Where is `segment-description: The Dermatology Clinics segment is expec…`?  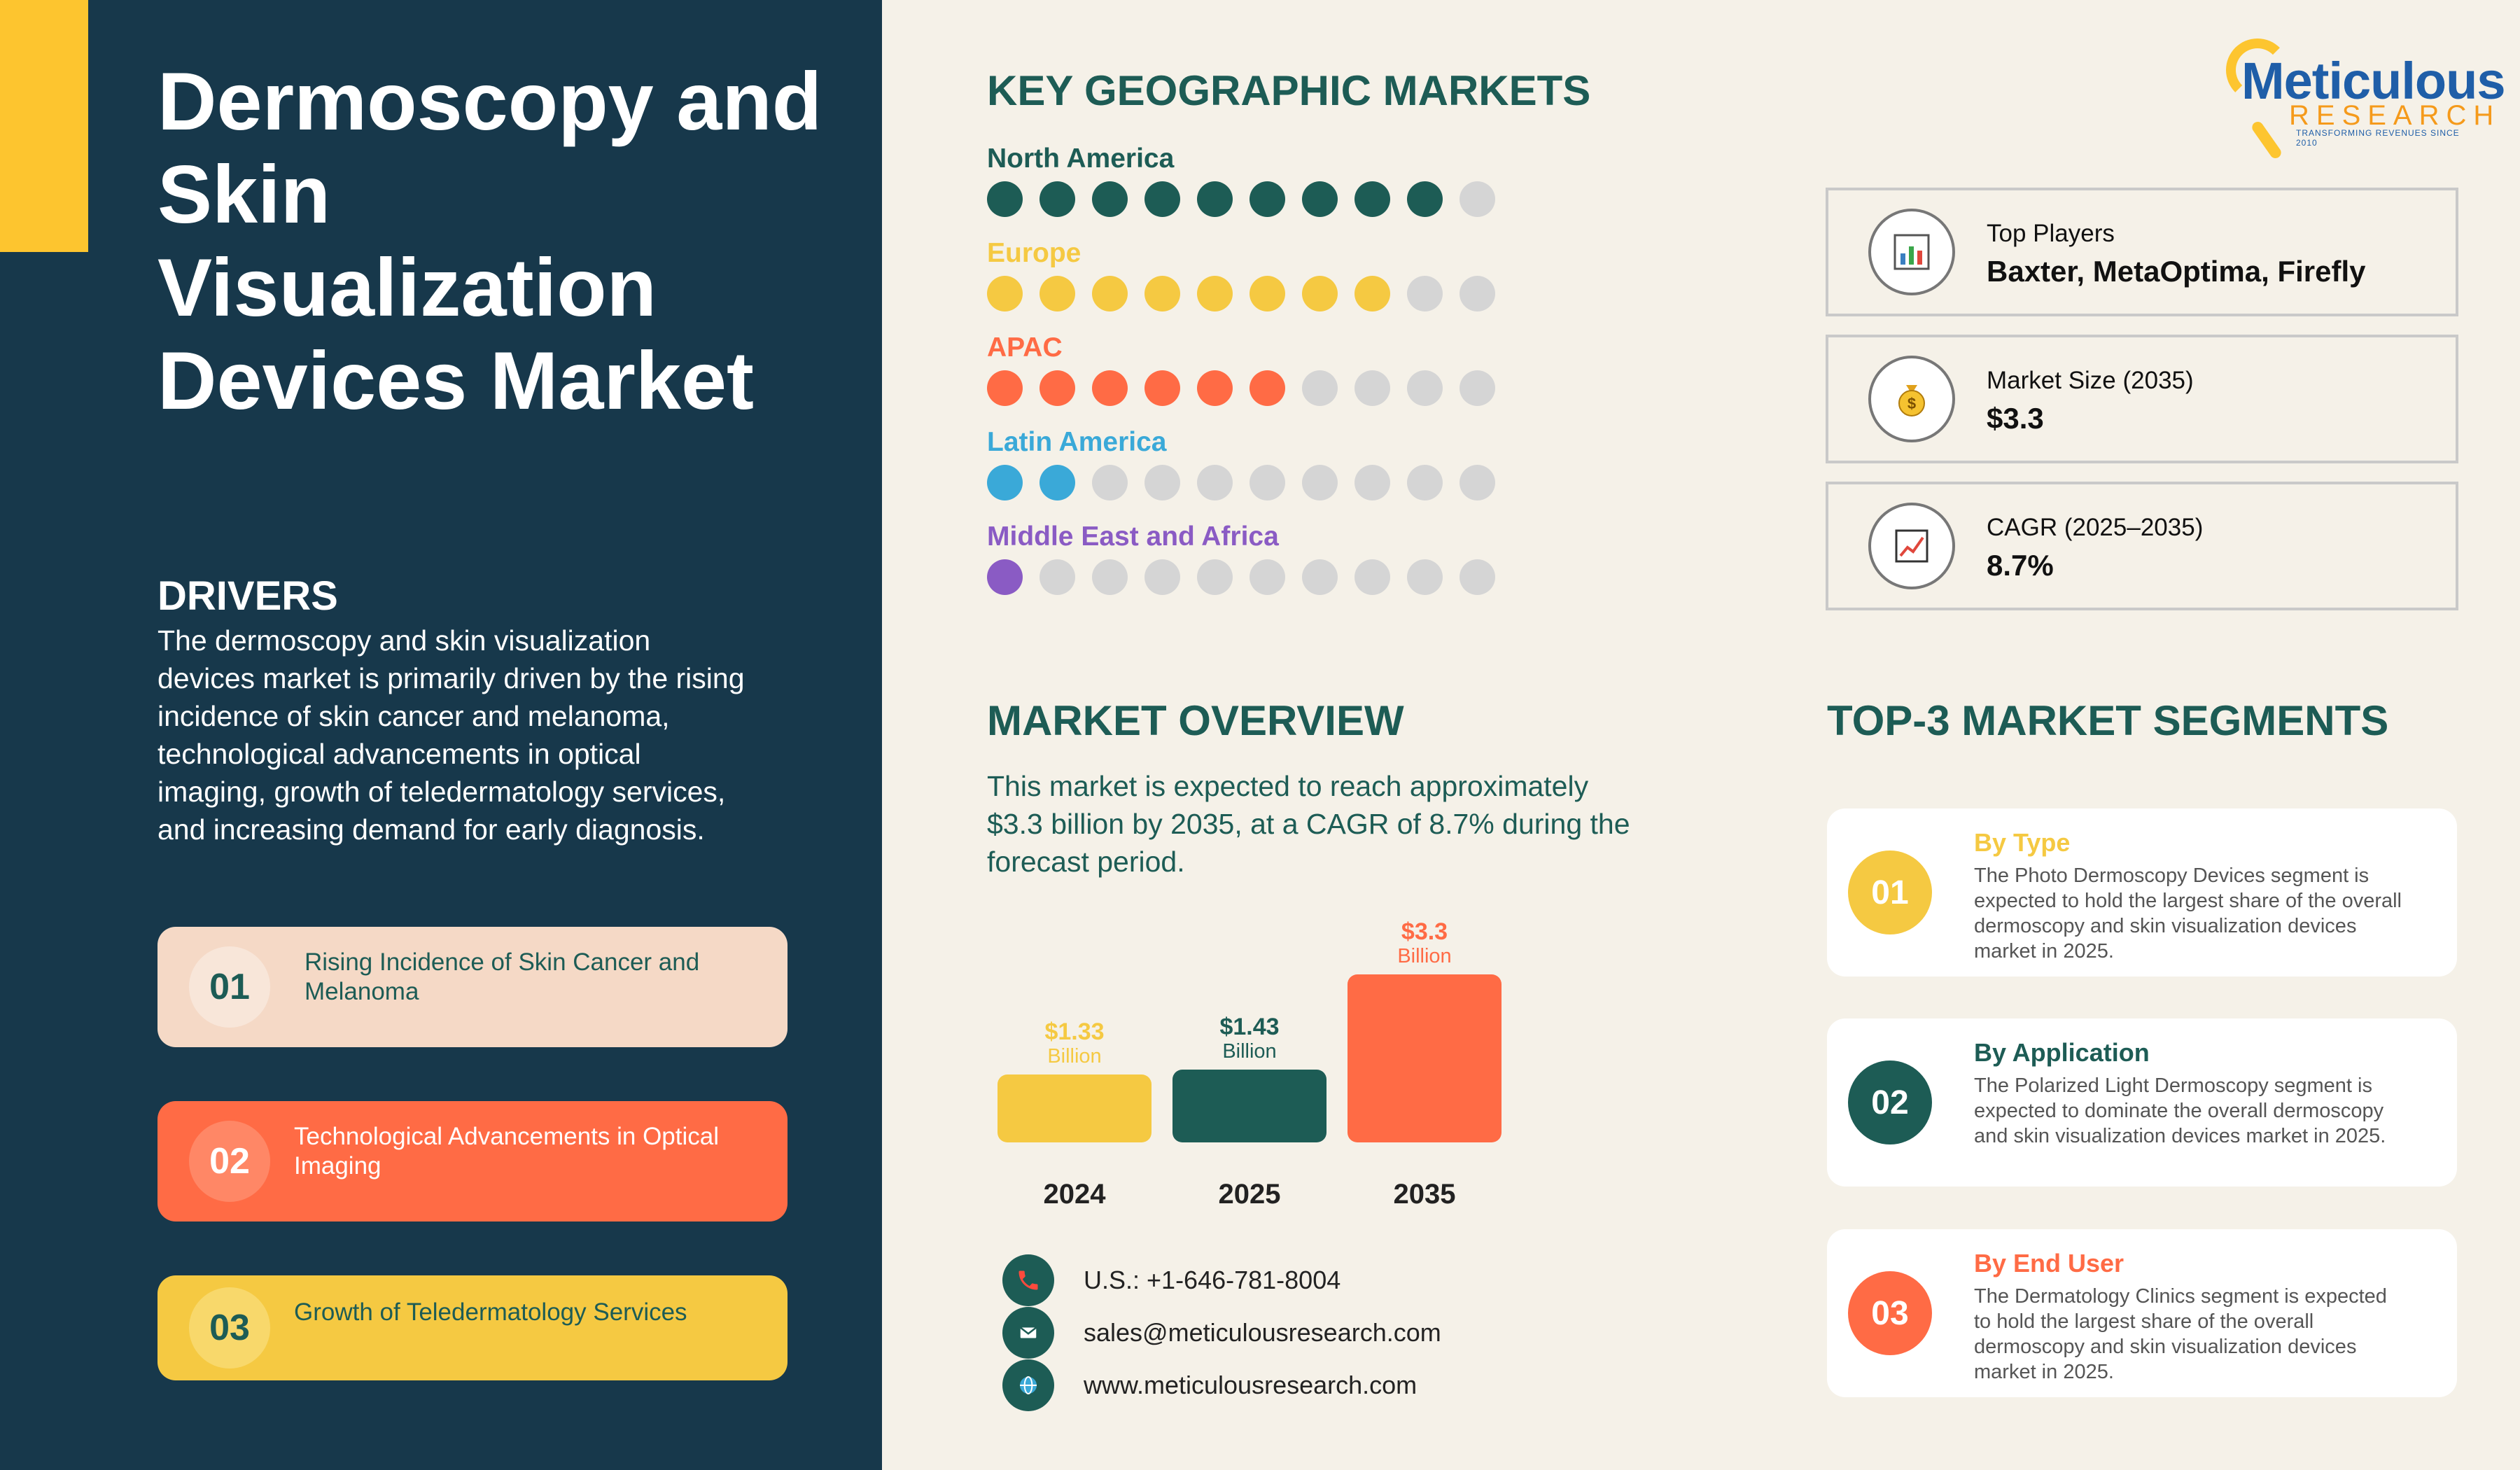 segment-description: The Dermatology Clinics segment is expec… is located at coordinates (2180, 1334).